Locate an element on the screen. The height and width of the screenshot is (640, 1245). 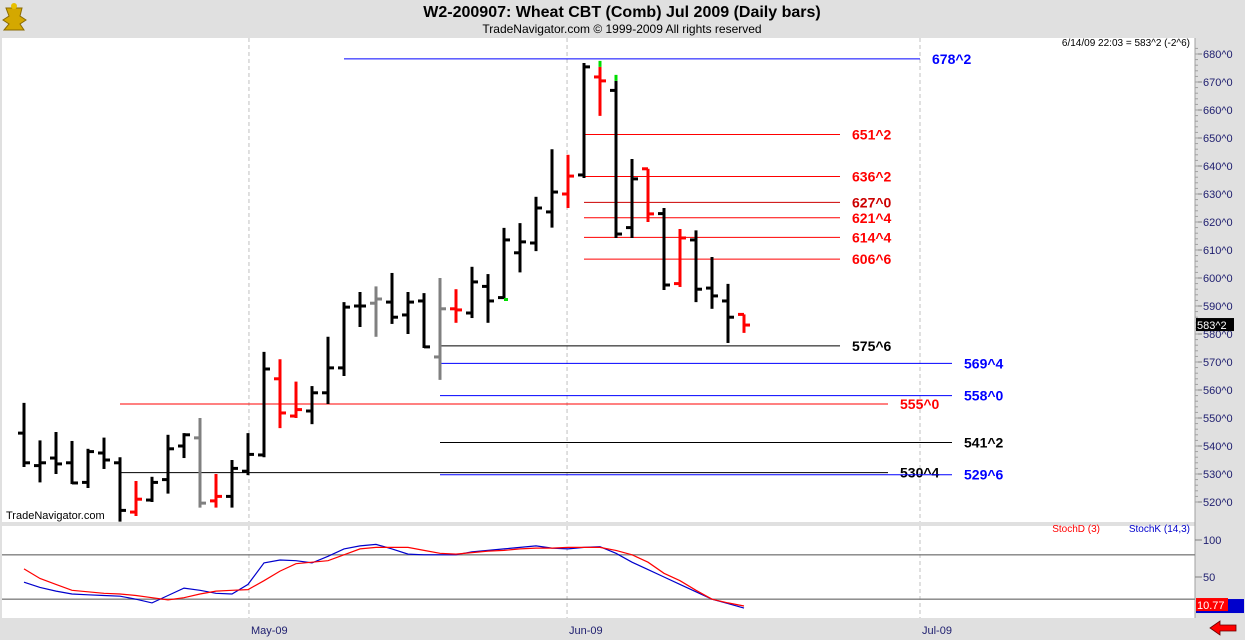
level-label: 621^4 is located at coordinates (872, 218).